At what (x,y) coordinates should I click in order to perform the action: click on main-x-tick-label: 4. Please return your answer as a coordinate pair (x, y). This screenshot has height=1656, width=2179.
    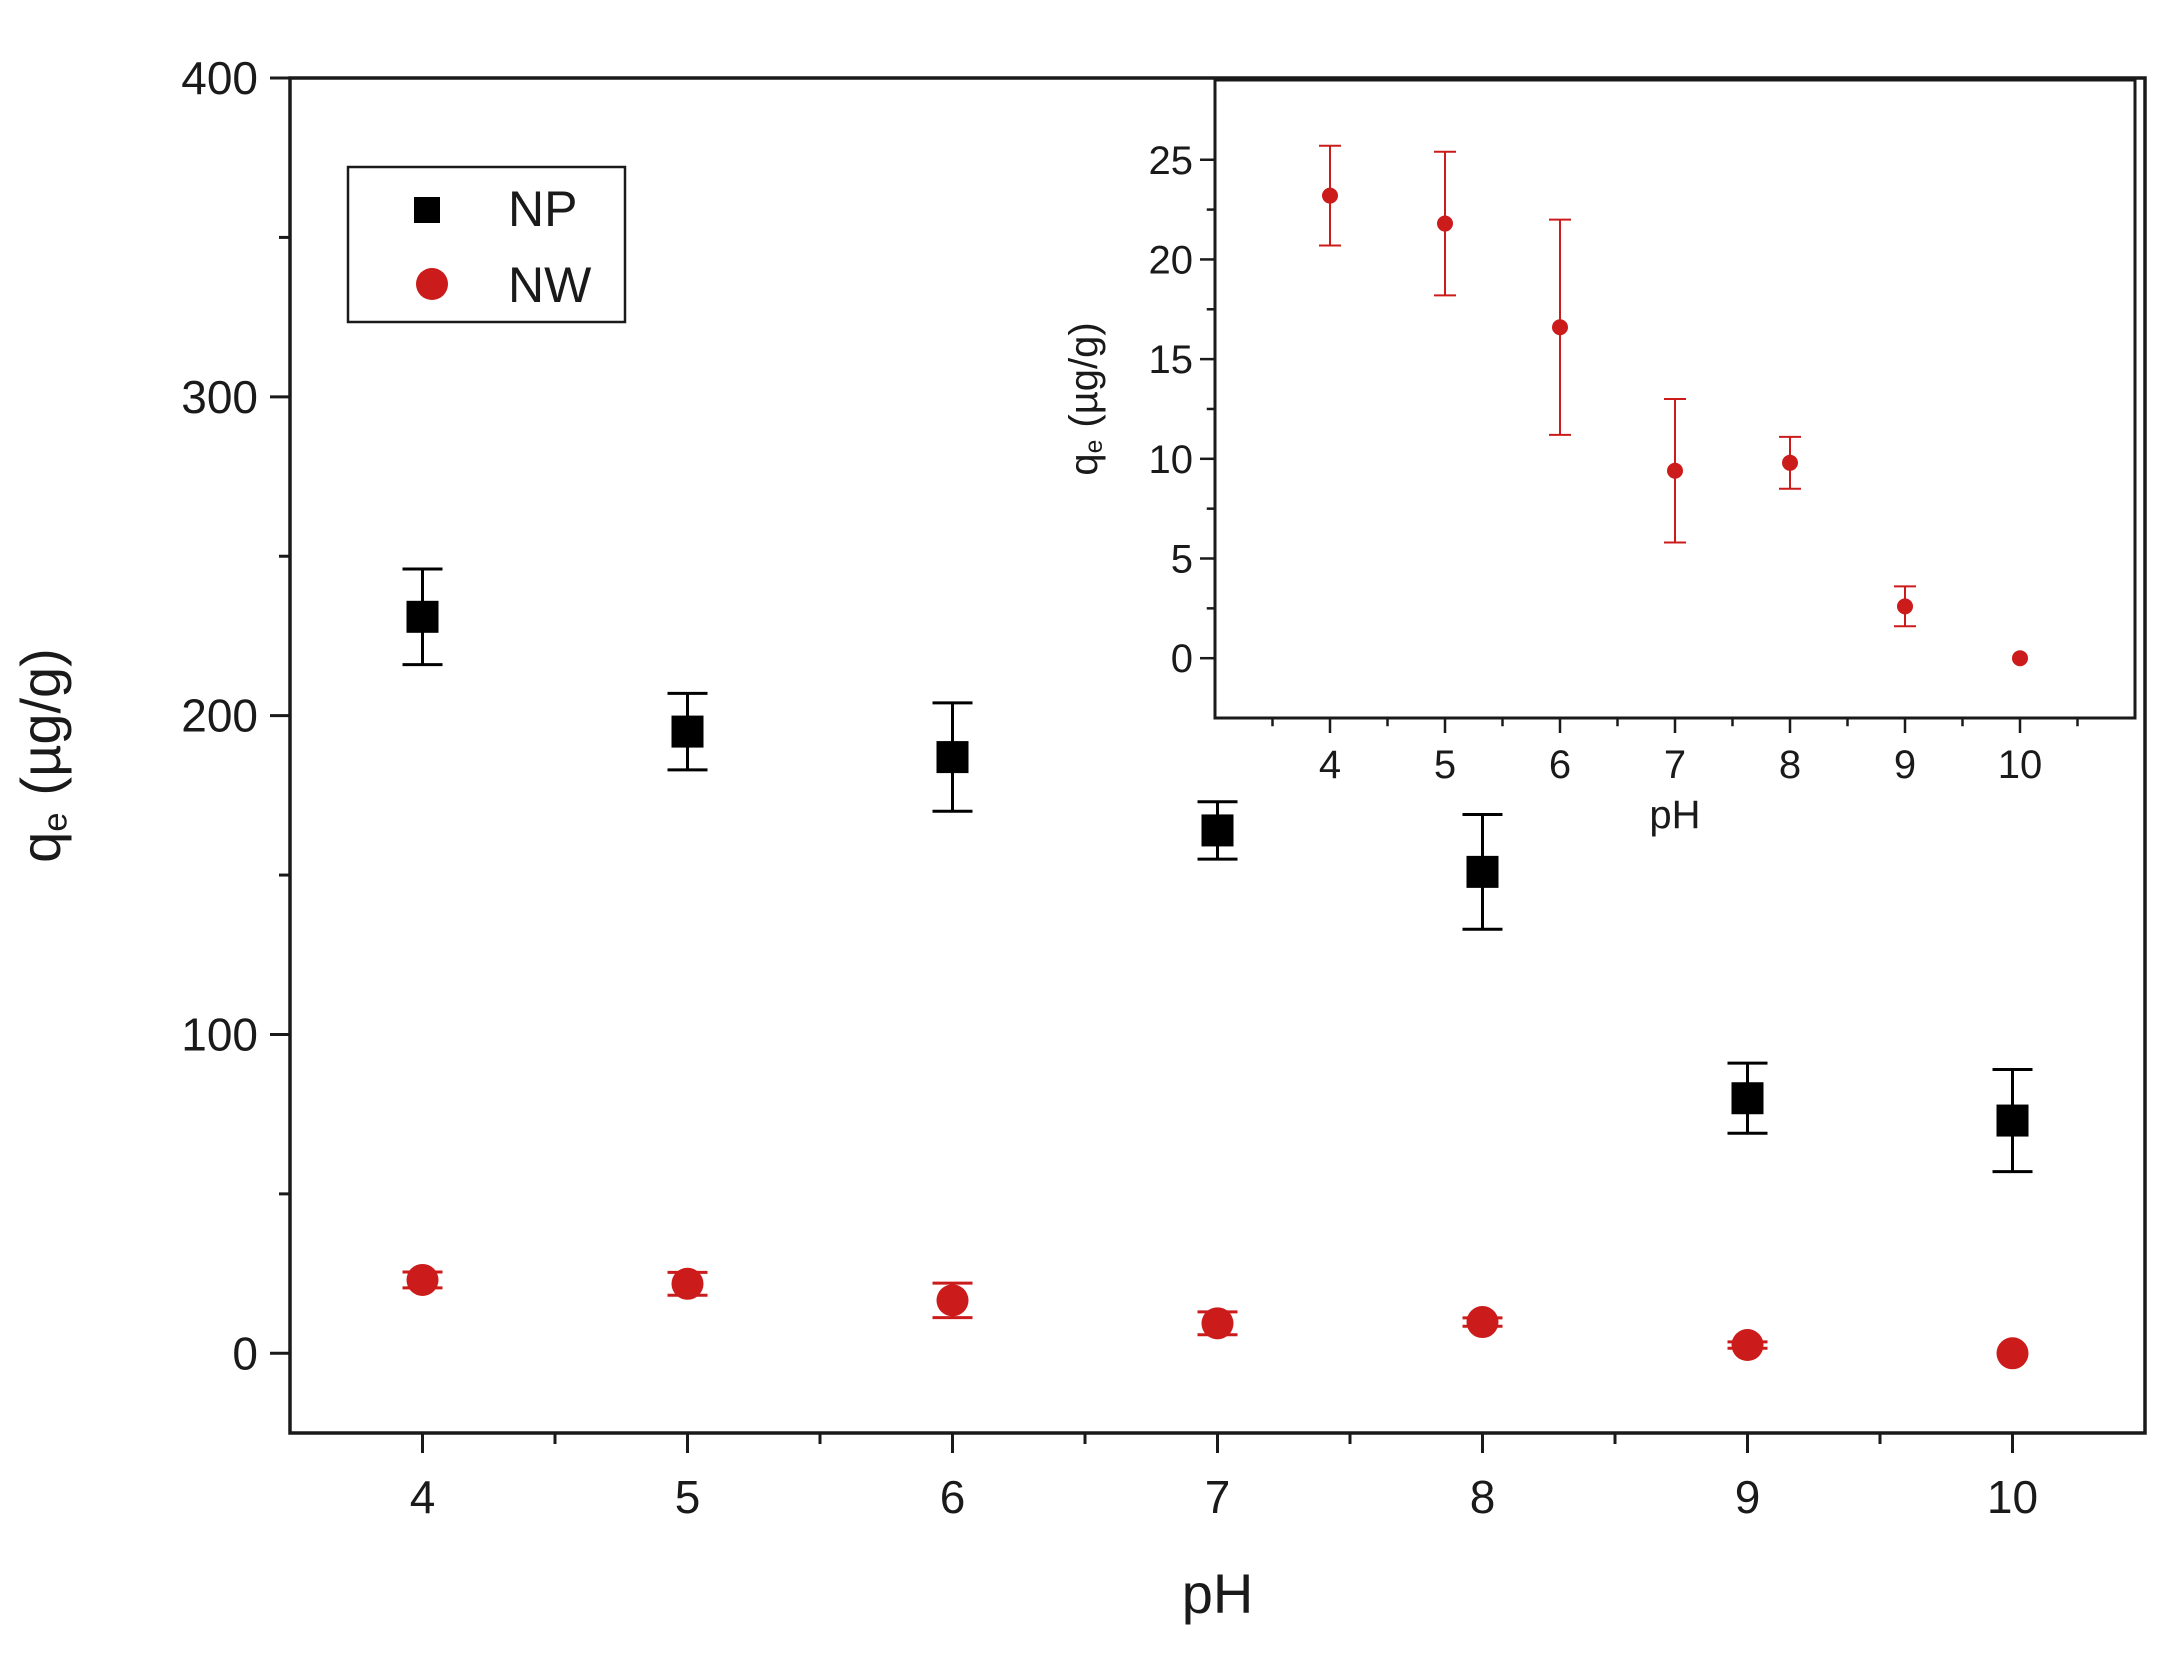
    Looking at the image, I should click on (423, 1497).